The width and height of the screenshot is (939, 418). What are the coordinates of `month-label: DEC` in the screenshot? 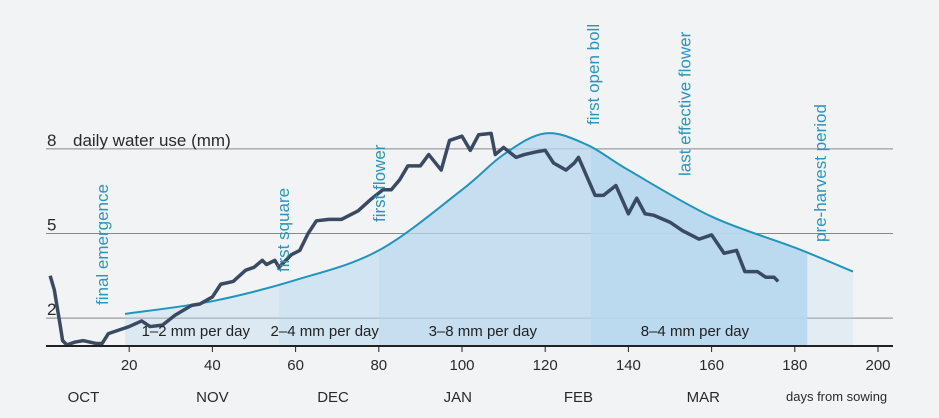 It's located at (333, 397).